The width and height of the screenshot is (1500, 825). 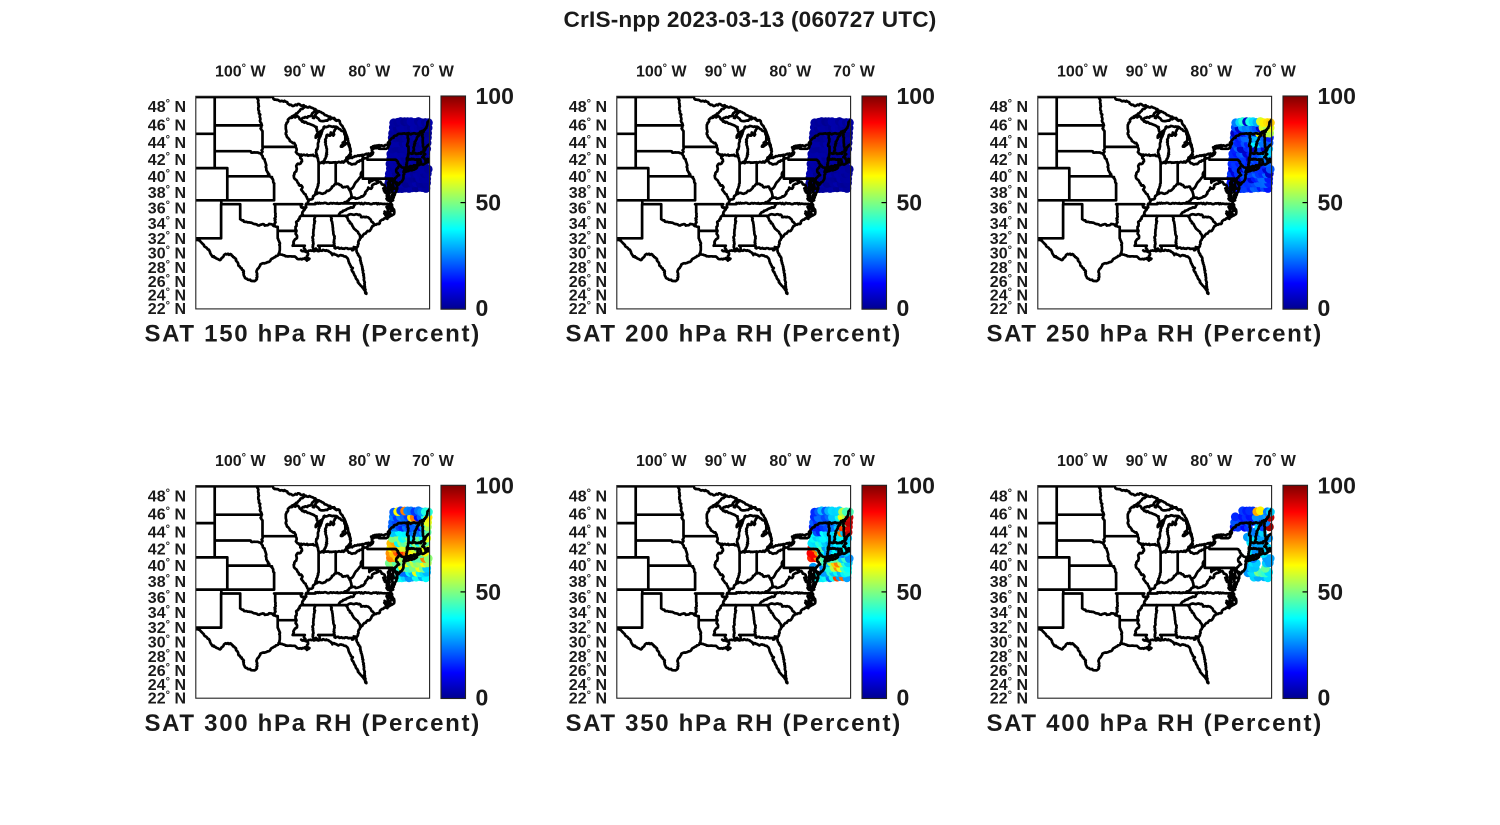 I want to click on svg-text: SAT 250 hPa RH (Percent), so click(x=1154, y=334).